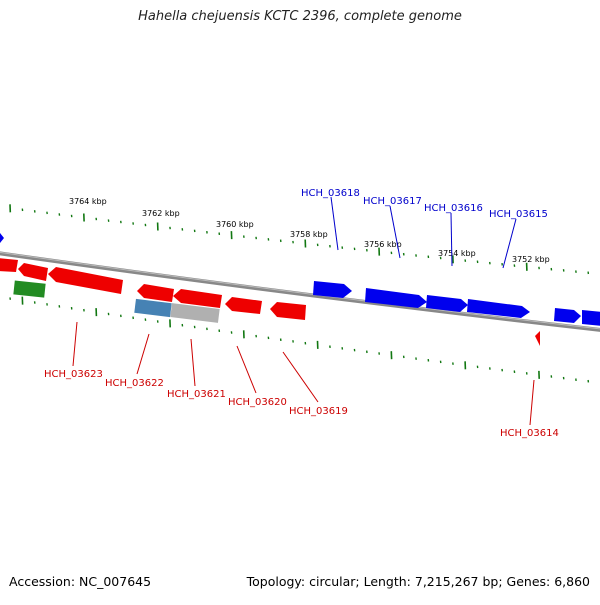  What do you see at coordinates (529, 433) in the screenshot?
I see `gene-label: HCH_03614` at bounding box center [529, 433].